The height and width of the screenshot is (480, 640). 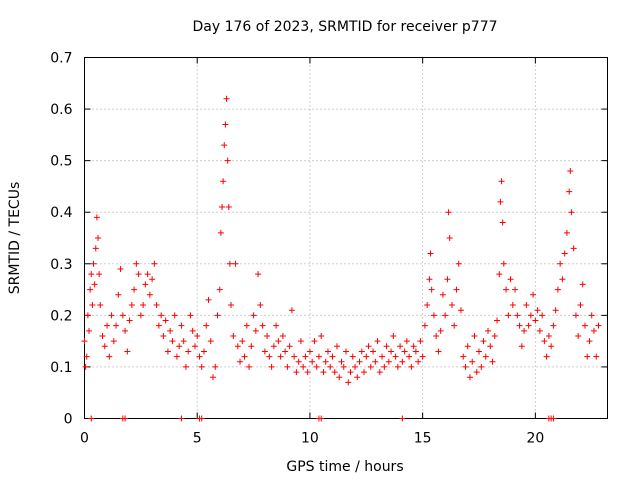 What do you see at coordinates (423, 439) in the screenshot?
I see `x-tick-label: 15` at bounding box center [423, 439].